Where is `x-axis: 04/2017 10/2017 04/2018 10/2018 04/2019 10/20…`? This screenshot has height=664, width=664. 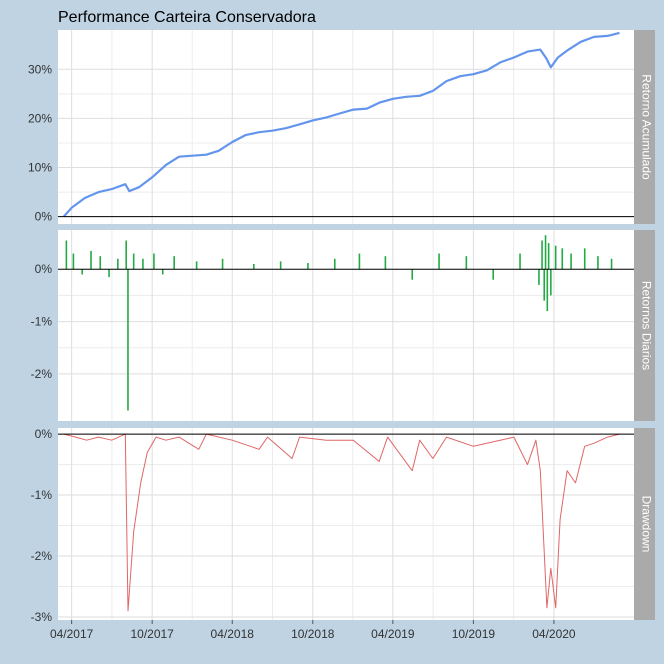 x-axis: 04/2017 10/2017 04/2018 10/2018 04/2019 10/20… is located at coordinates (313, 630).